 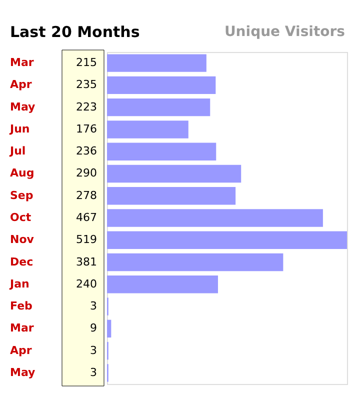 What do you see at coordinates (86, 85) in the screenshot?
I see `data-label: 235` at bounding box center [86, 85].